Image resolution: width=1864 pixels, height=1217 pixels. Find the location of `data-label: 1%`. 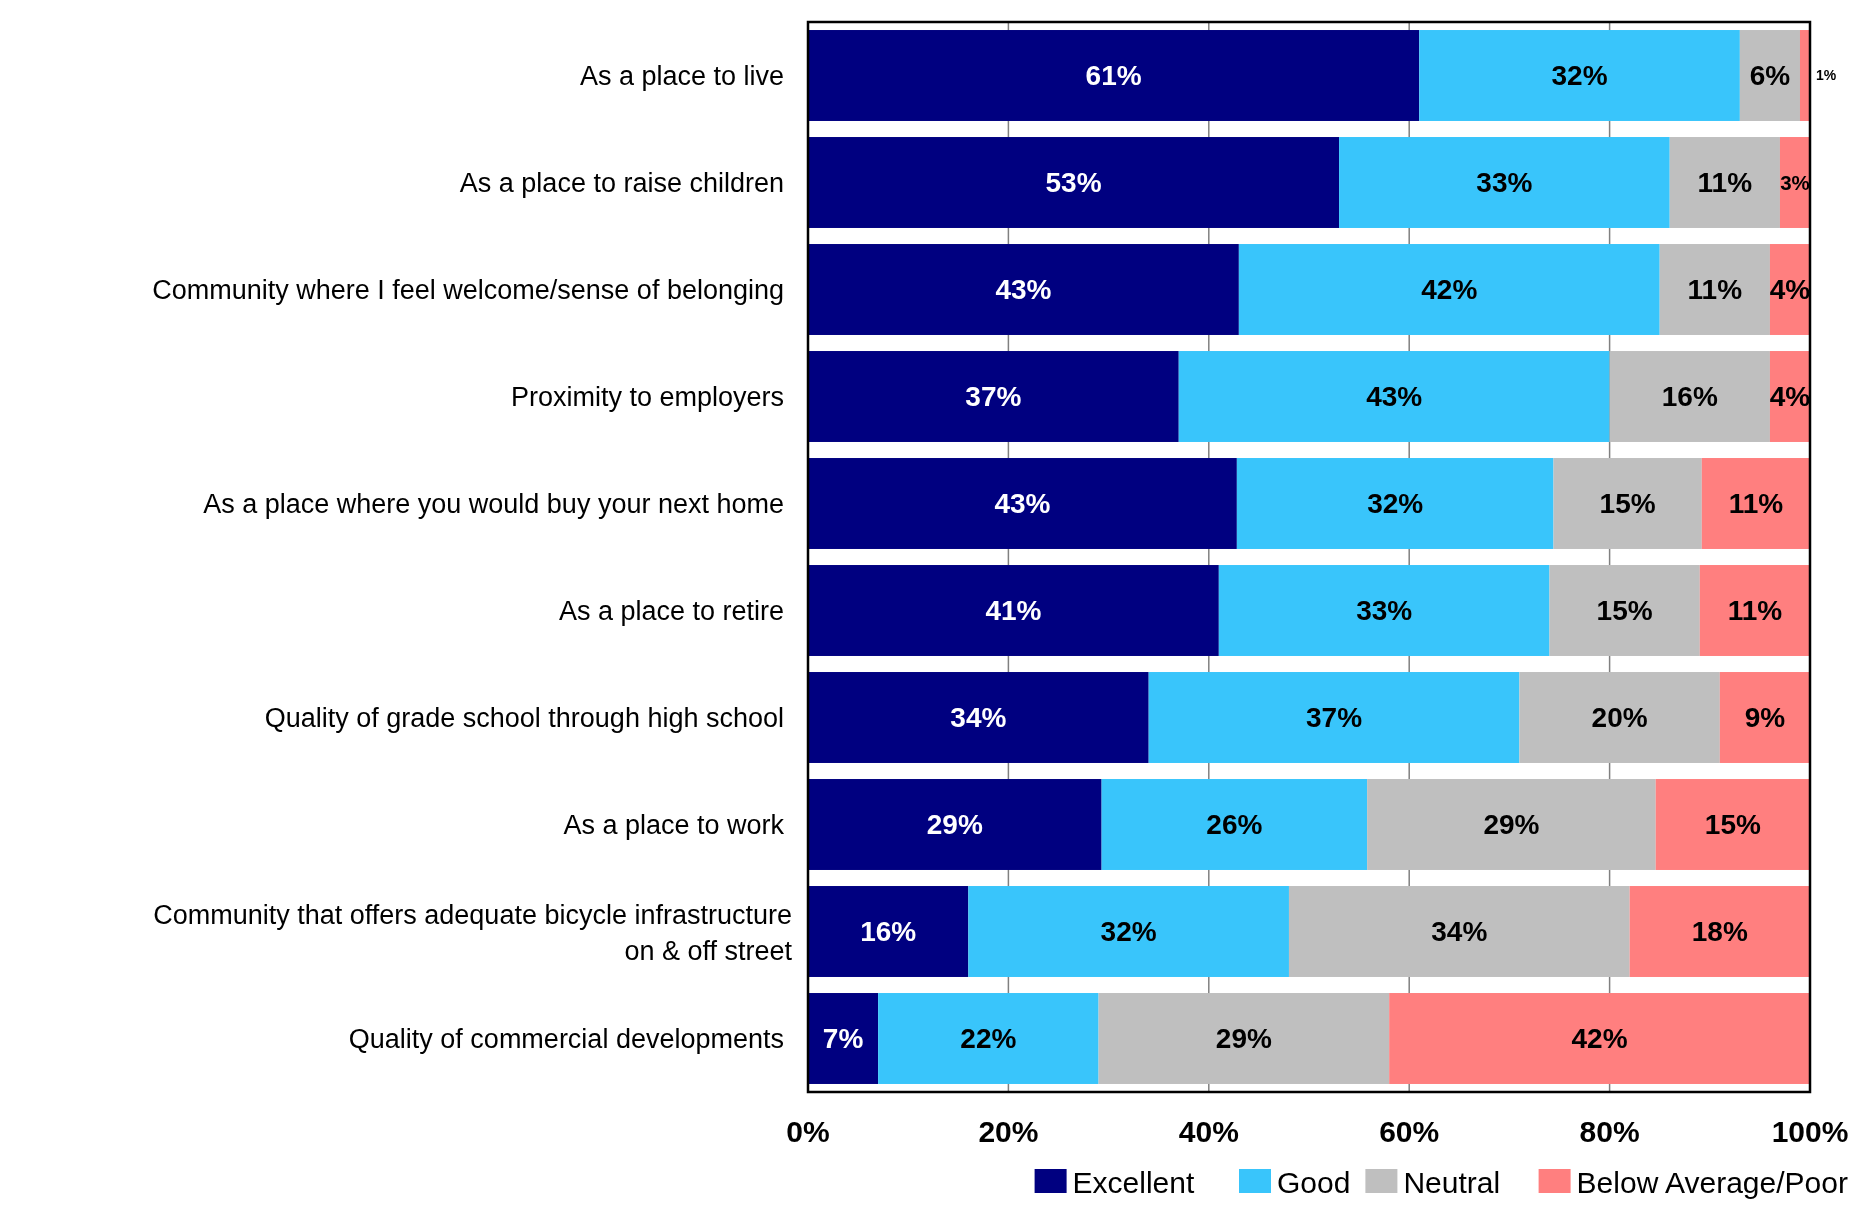

data-label: 1% is located at coordinates (1826, 75).